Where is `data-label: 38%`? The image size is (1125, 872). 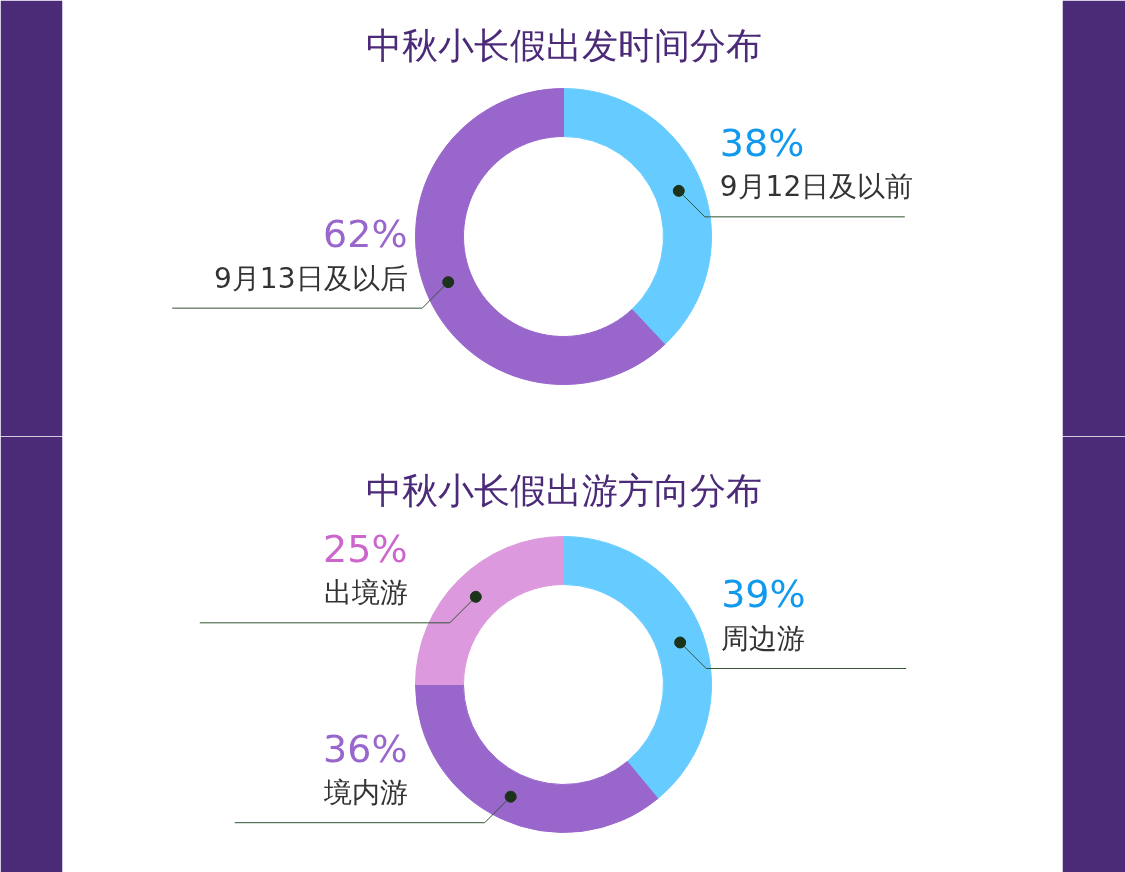 data-label: 38% is located at coordinates (762, 142).